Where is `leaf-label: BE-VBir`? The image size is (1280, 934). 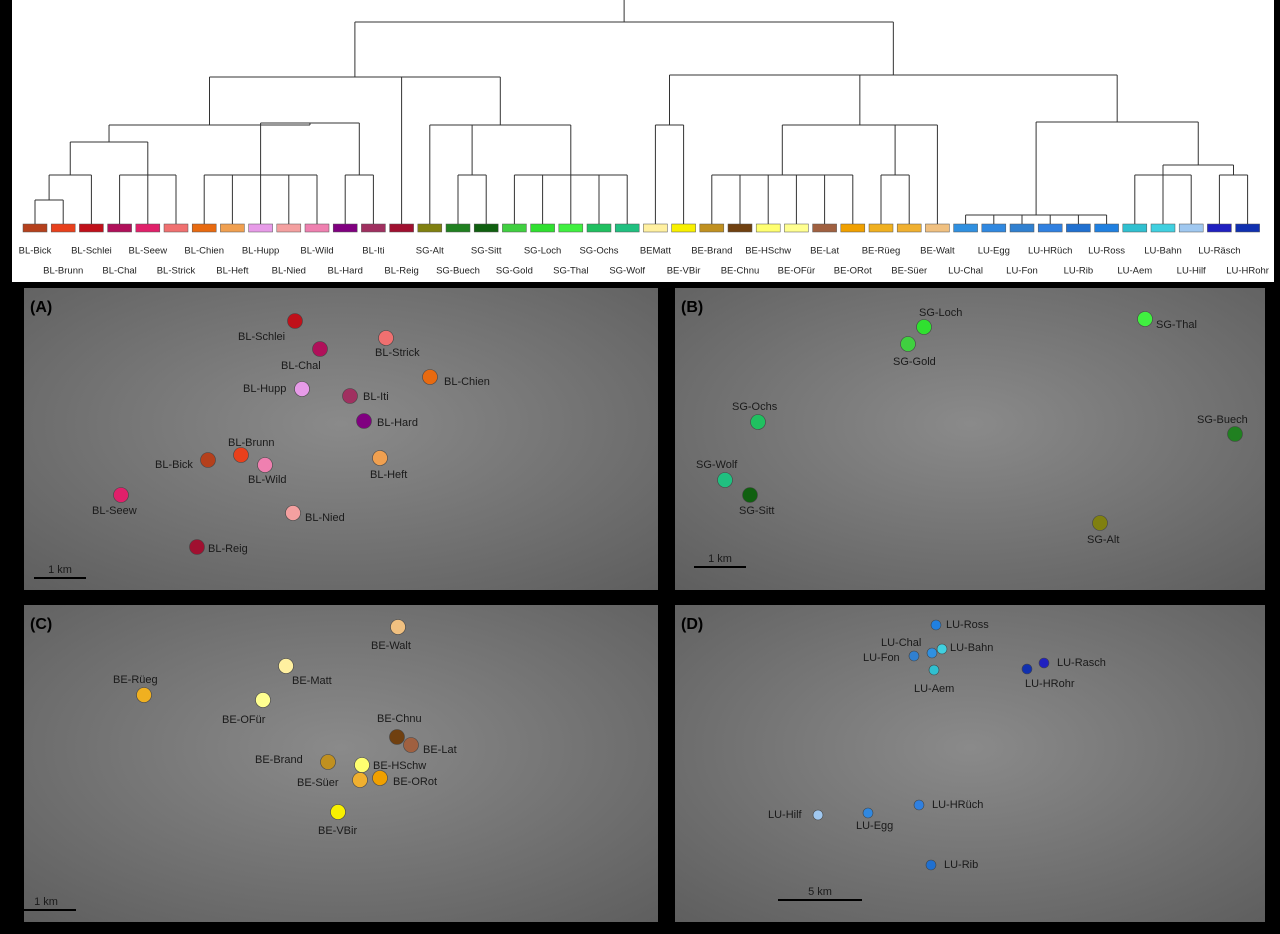
leaf-label: BE-VBir is located at coordinates (684, 271).